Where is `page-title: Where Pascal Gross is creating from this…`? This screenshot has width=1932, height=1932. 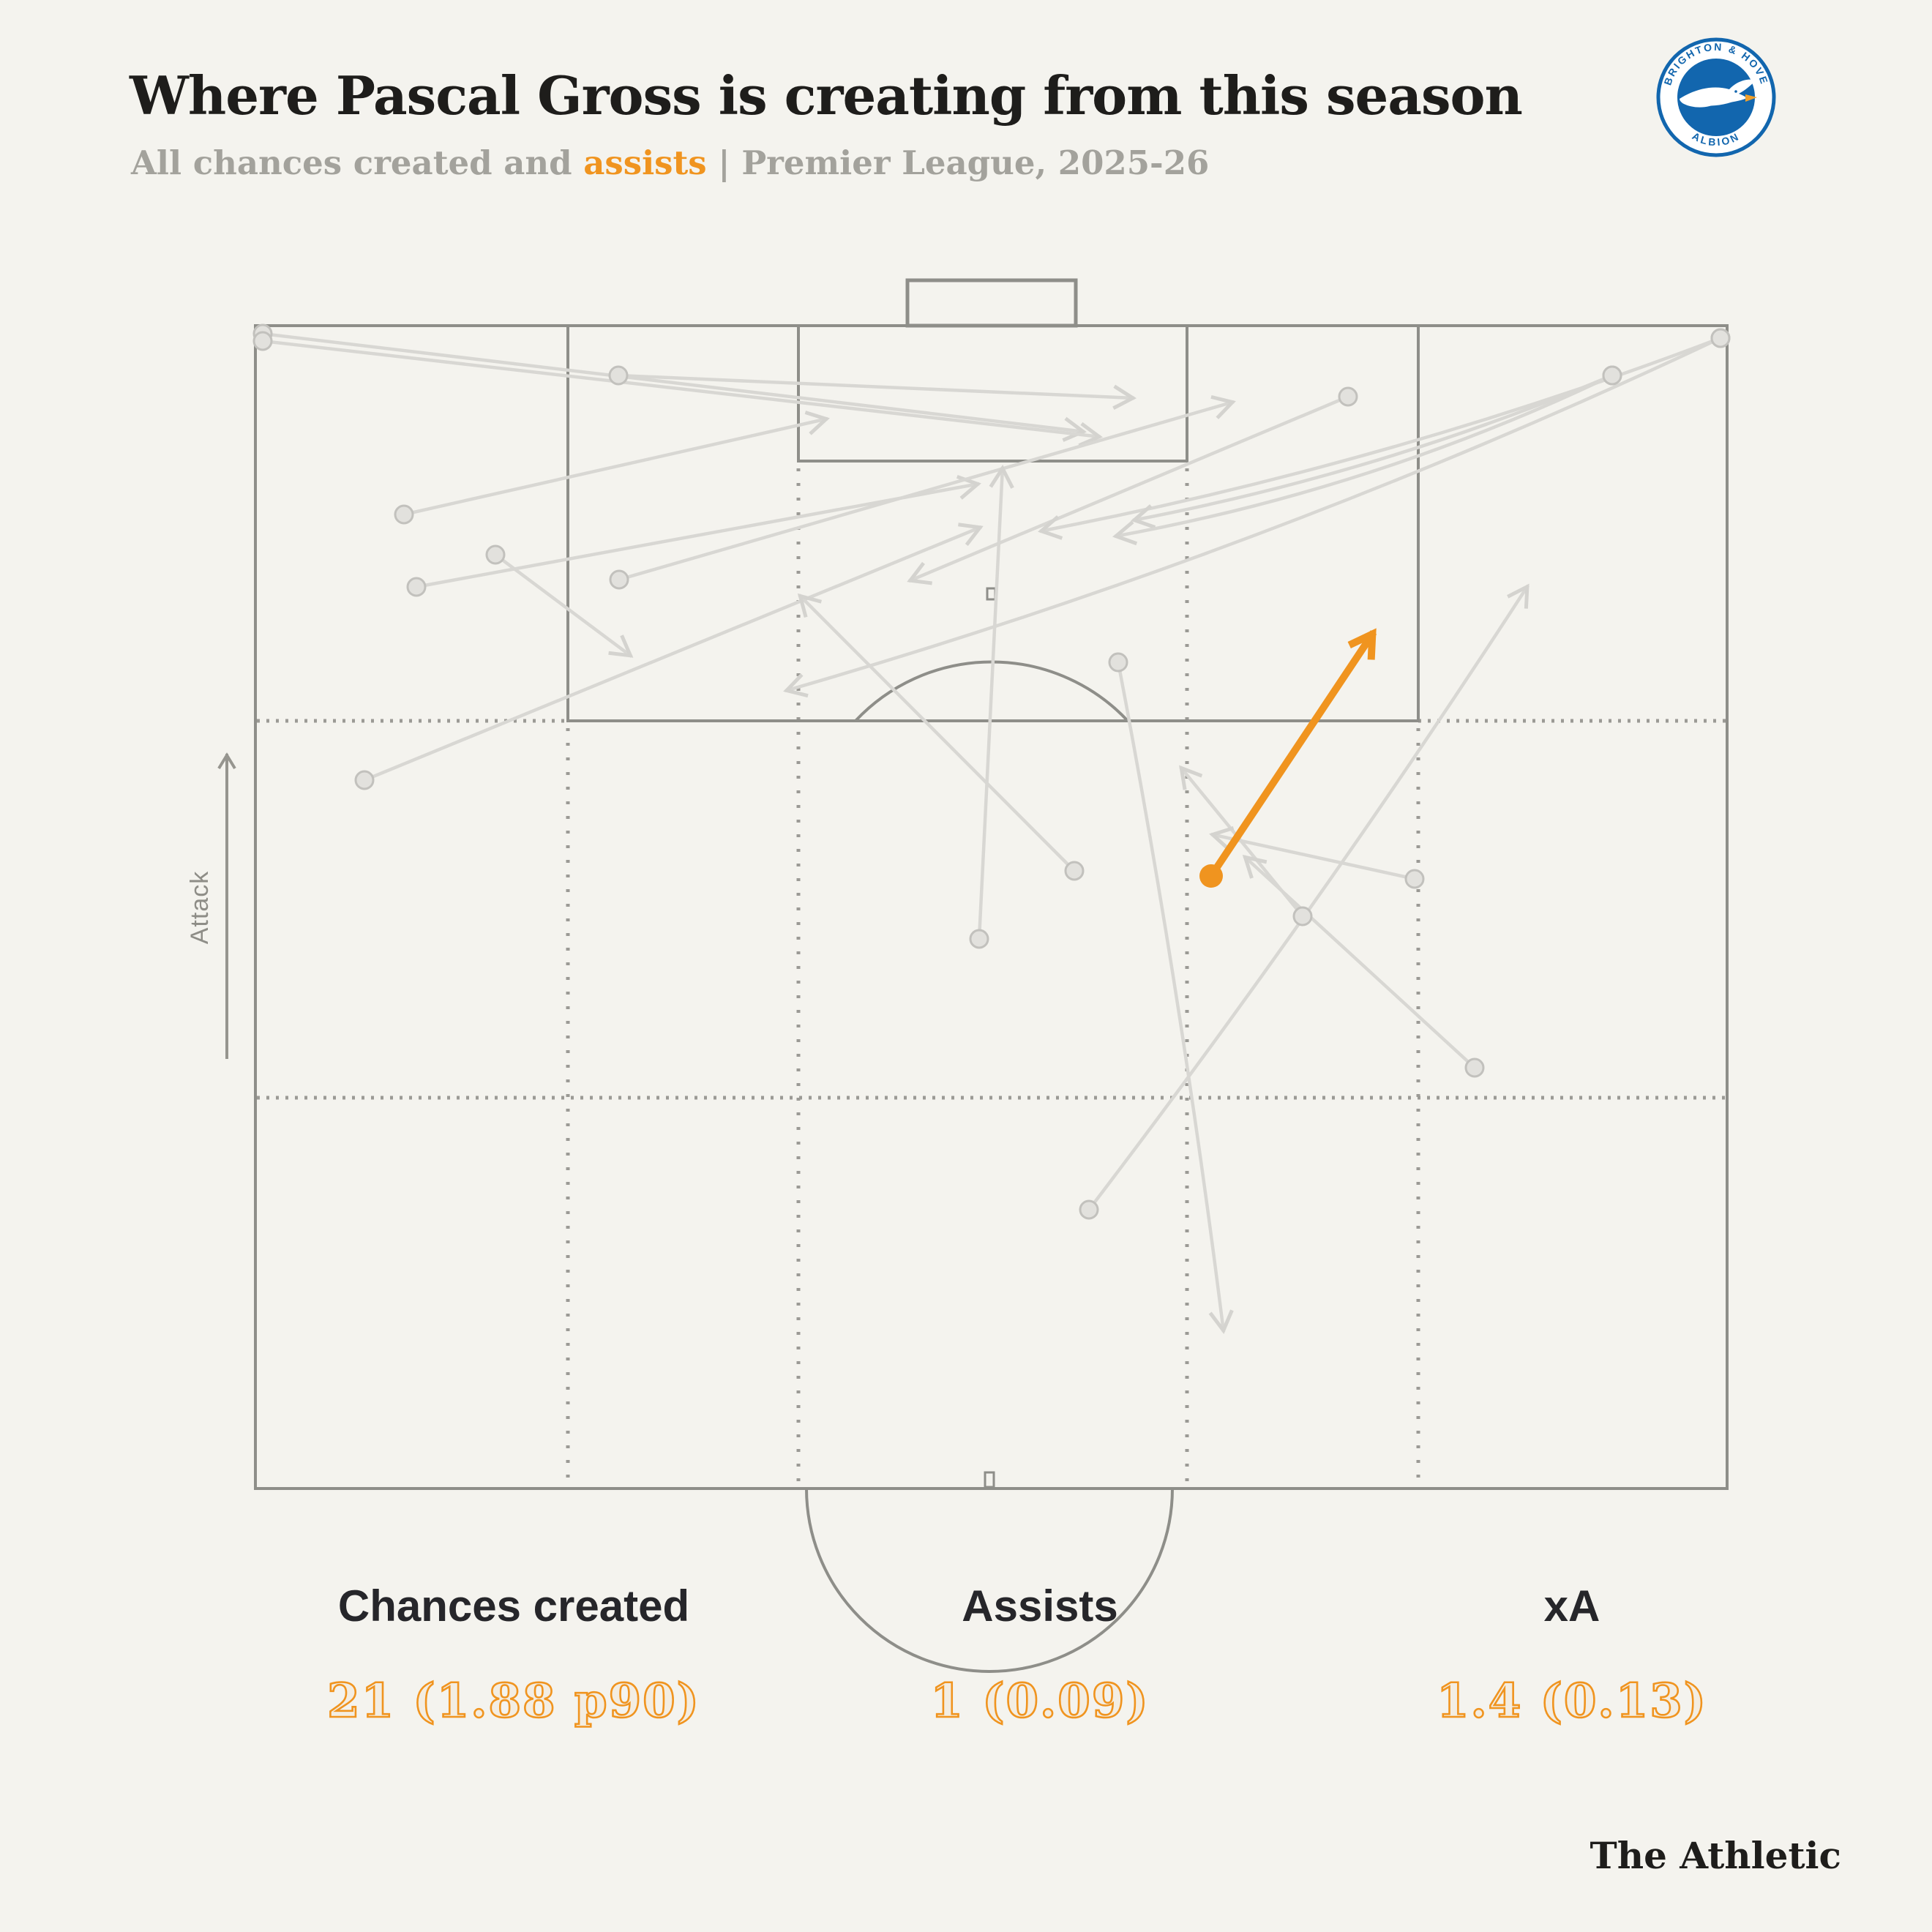
page-title: Where Pascal Gross is creating from this… is located at coordinates (826, 95).